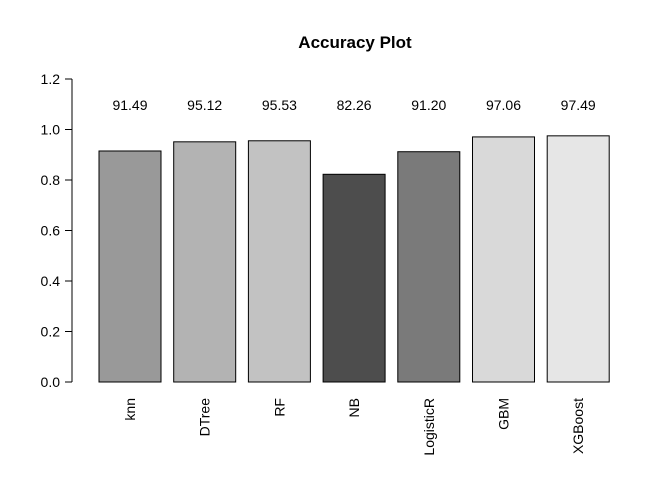 This screenshot has height=485, width=672. Describe the element at coordinates (578, 105) in the screenshot. I see `value-label: 97.49` at that location.